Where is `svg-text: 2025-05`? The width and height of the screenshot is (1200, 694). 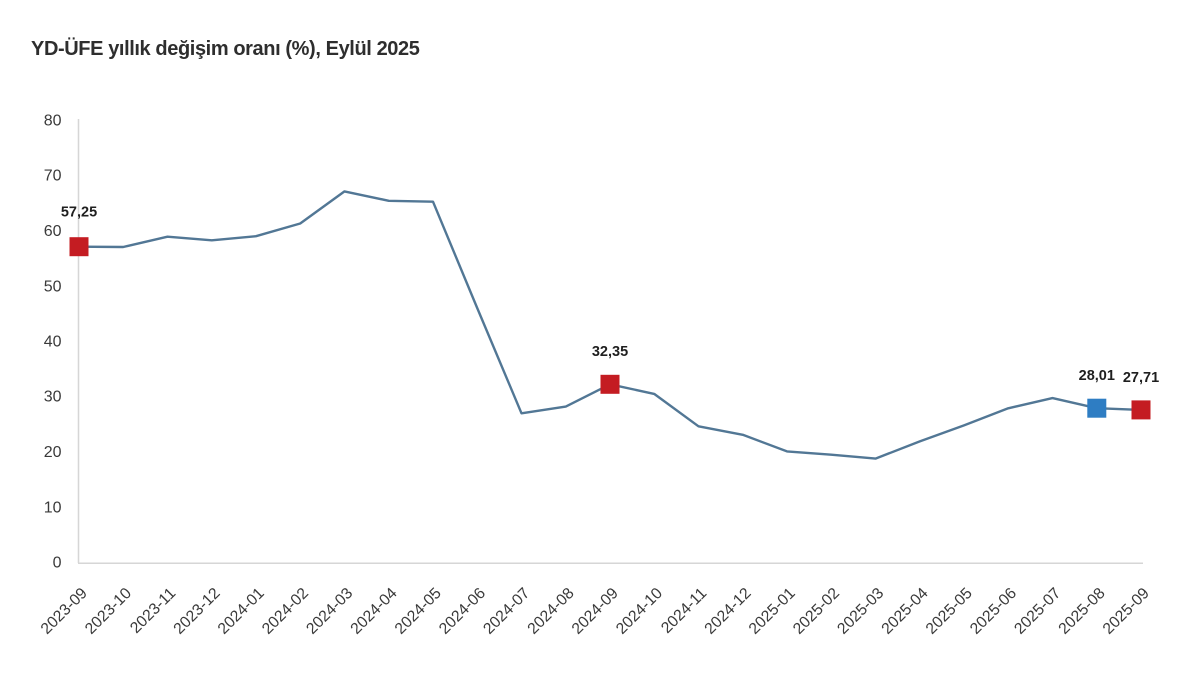
svg-text: 2025-05 is located at coordinates (949, 611).